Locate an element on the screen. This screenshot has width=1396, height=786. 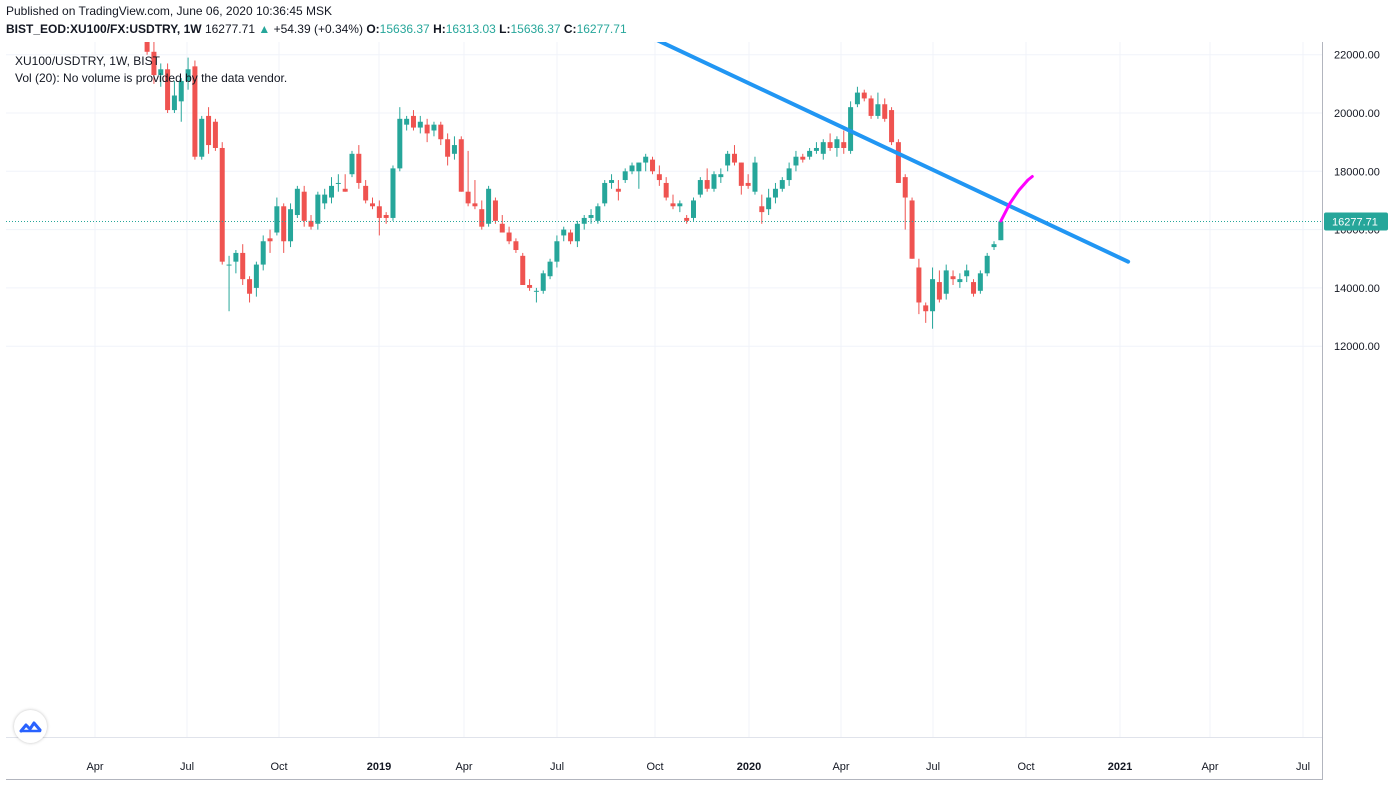
y-tick-label: 18000.00 is located at coordinates (1357, 172).